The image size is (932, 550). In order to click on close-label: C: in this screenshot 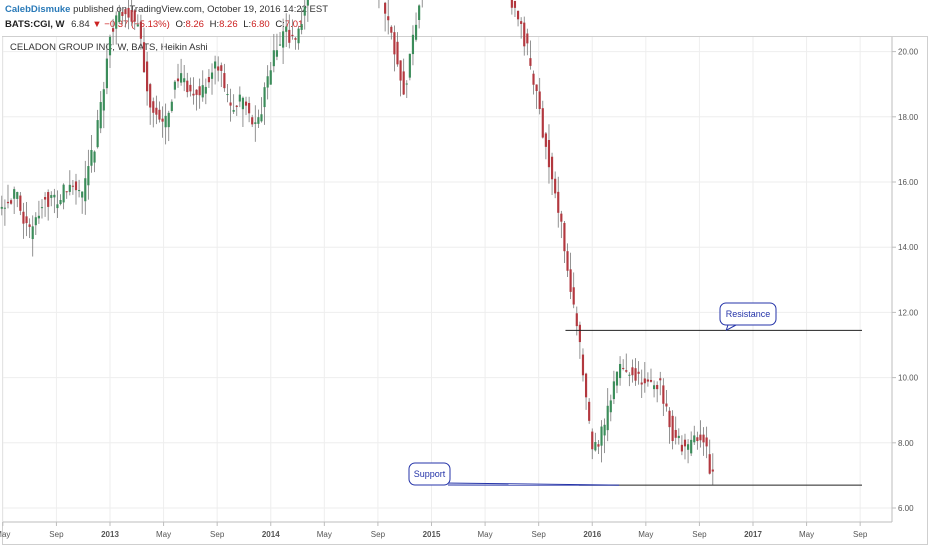, I will do `click(280, 24)`.